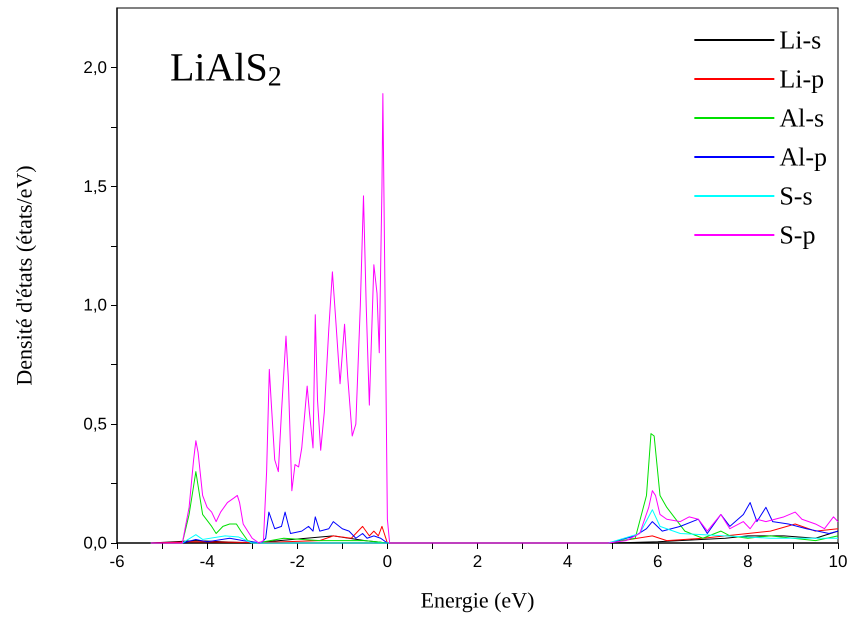 Image resolution: width=852 pixels, height=633 pixels. What do you see at coordinates (801, 79) in the screenshot?
I see `legend-label: Li-p` at bounding box center [801, 79].